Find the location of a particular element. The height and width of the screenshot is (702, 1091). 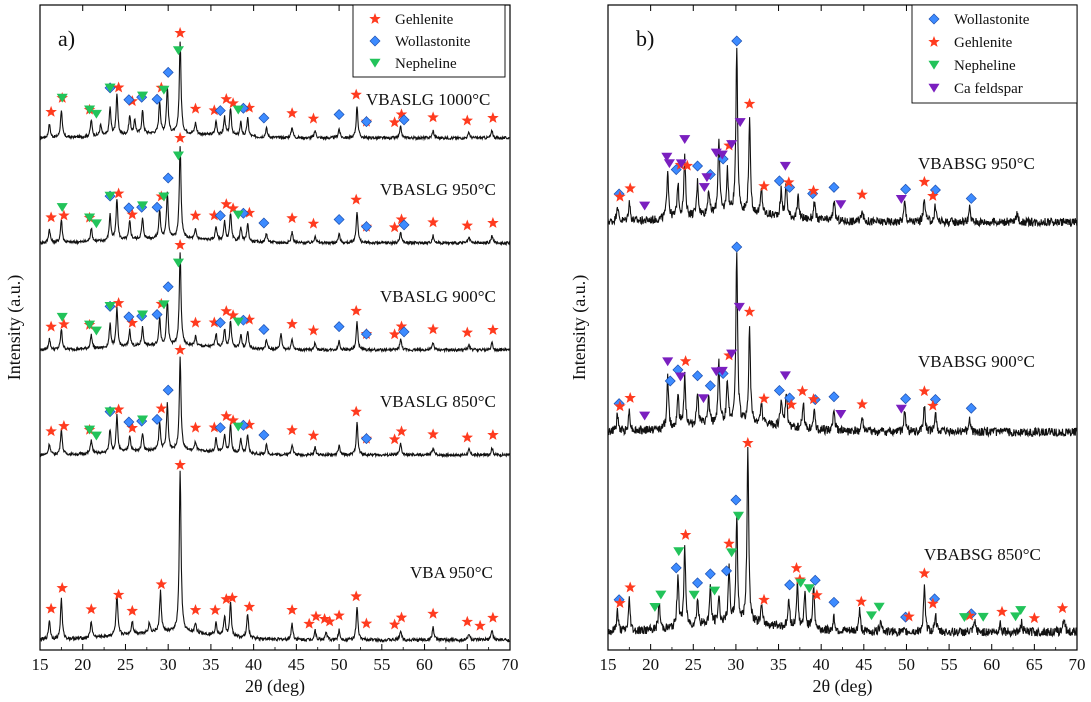

panel-label: b) is located at coordinates (645, 38).